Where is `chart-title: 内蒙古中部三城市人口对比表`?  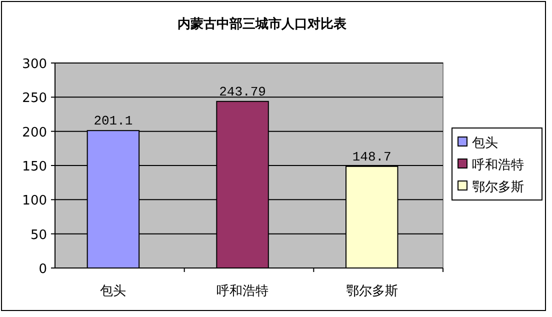
chart-title: 内蒙古中部三城市人口对比表 is located at coordinates (263, 24).